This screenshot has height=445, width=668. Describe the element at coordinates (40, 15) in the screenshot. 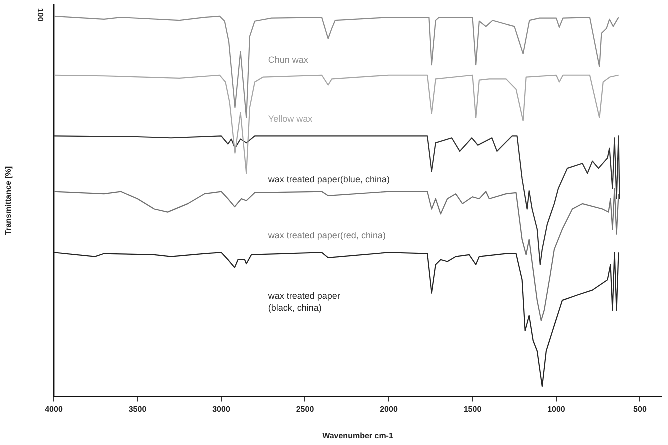

I see `text: 100` at that location.